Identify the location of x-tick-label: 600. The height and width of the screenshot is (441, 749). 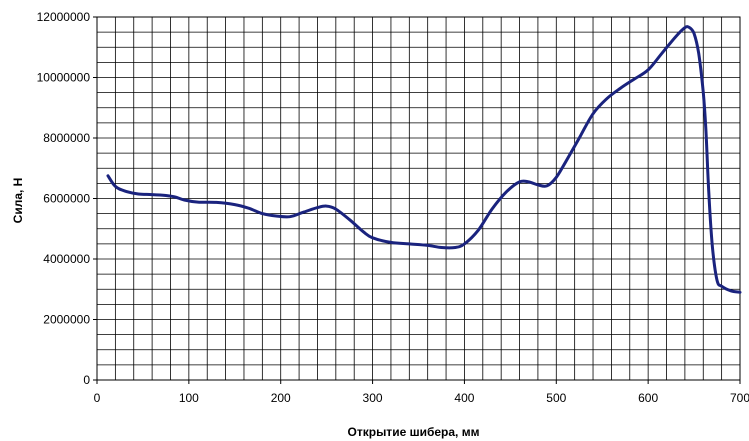
(648, 398).